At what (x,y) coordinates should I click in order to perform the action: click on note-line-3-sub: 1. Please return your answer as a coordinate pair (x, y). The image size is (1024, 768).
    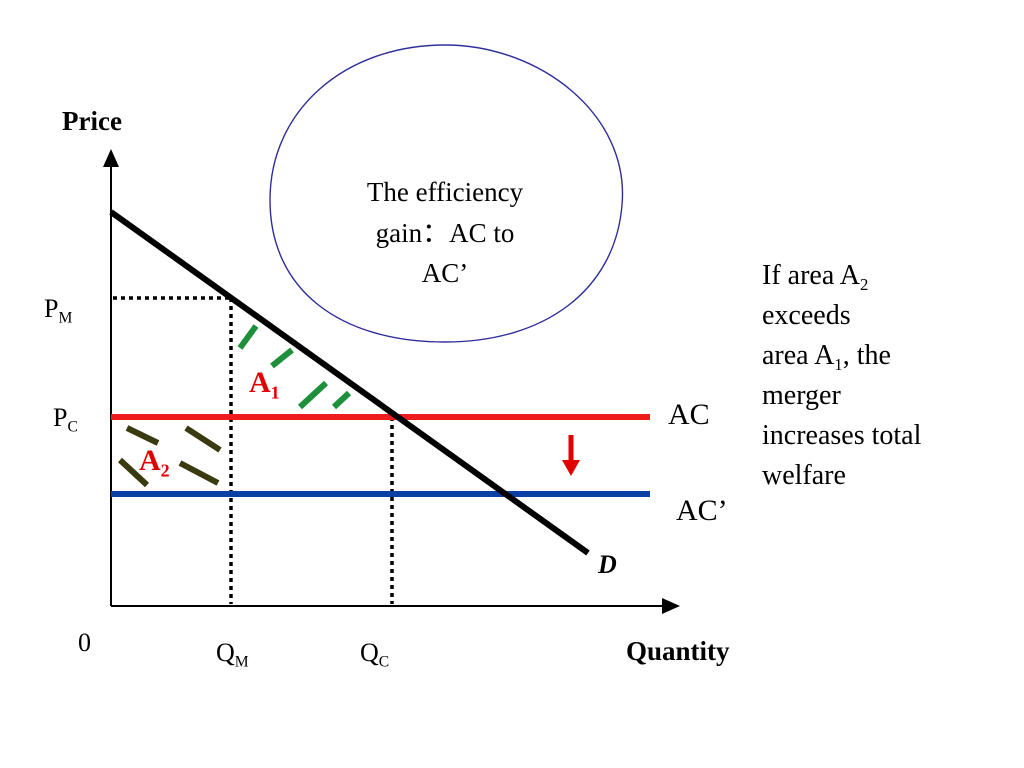
    Looking at the image, I should click on (838, 364).